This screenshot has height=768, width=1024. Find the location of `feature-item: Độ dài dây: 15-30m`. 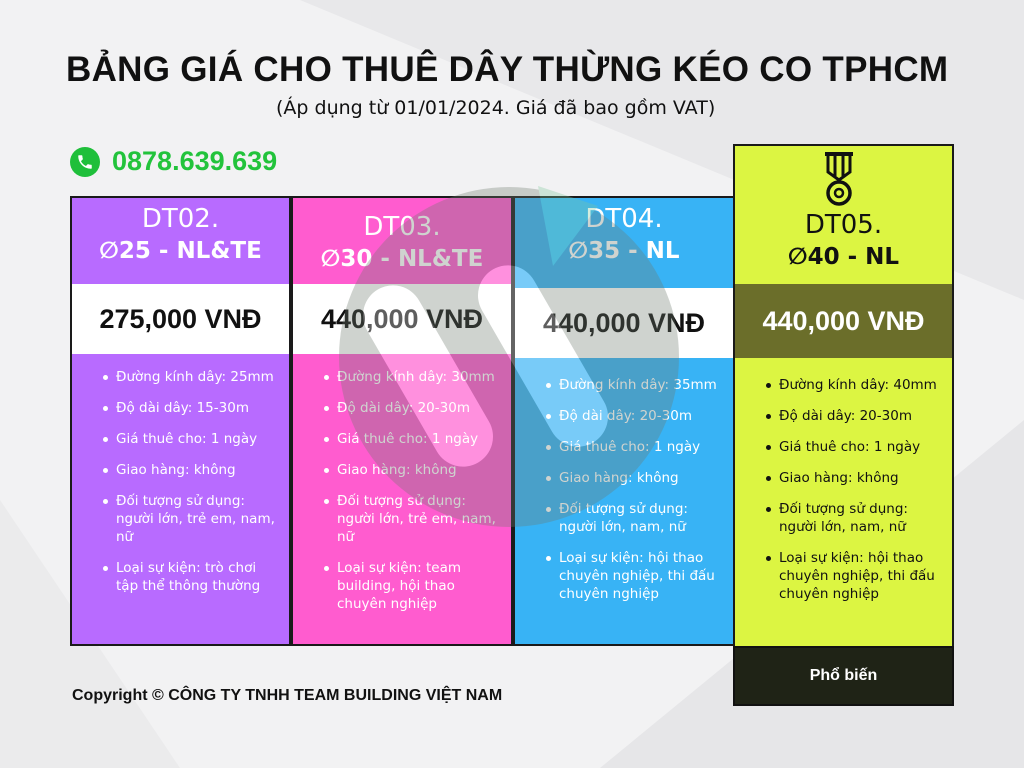

feature-item: Độ dài dây: 15-30m is located at coordinates (189, 408).